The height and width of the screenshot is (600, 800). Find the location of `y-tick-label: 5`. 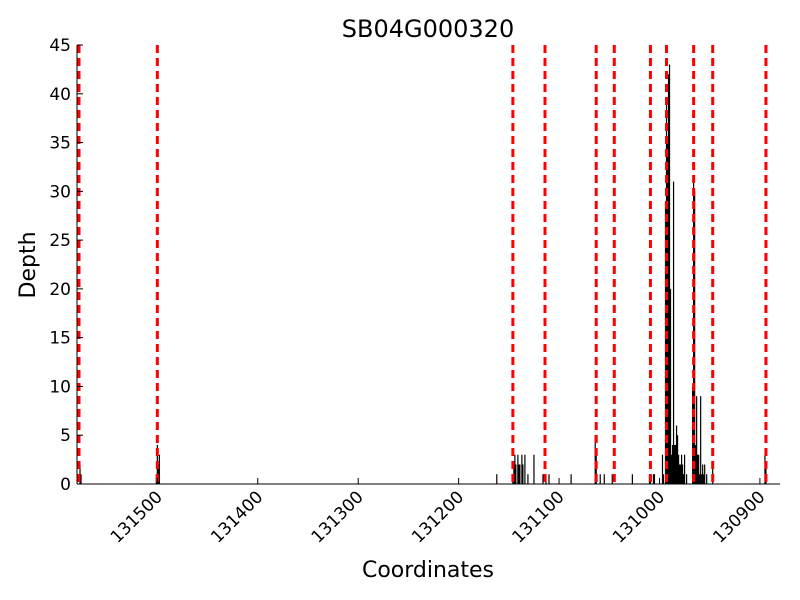

y-tick-label: 5 is located at coordinates (65, 436).